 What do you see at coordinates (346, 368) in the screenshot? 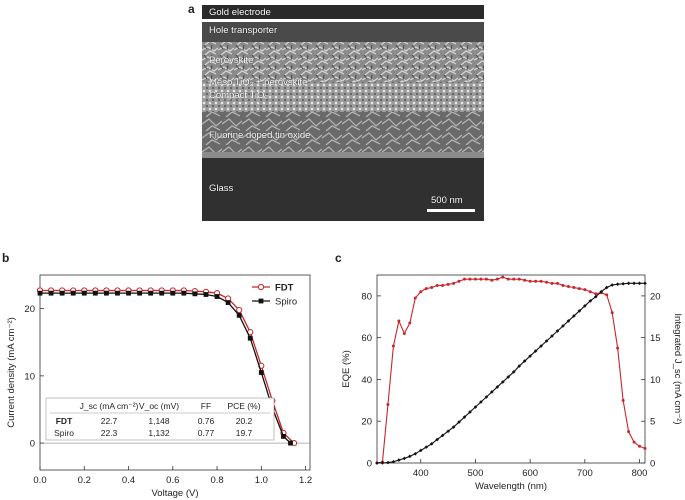
I see `y-axis-label: EQE (%)` at bounding box center [346, 368].